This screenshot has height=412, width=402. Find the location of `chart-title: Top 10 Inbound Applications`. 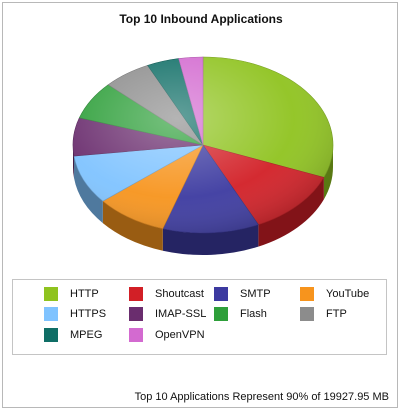

chart-title: Top 10 Inbound Applications is located at coordinates (201, 19).